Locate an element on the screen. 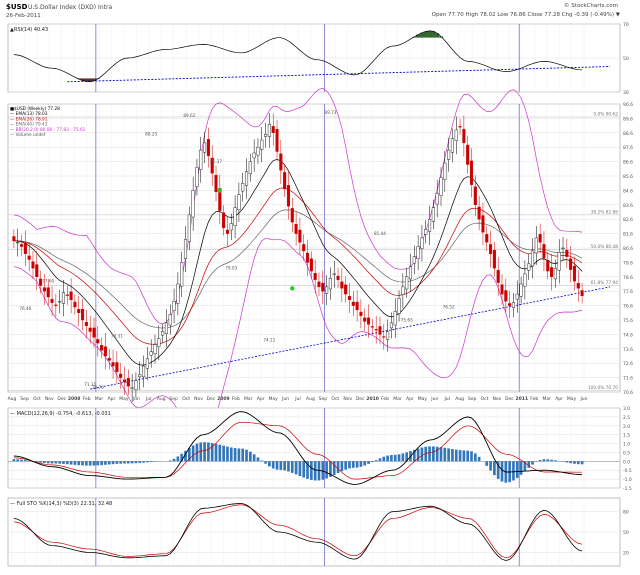 This screenshot has width=640, height=575. x-axis-tick-label: Feb is located at coordinates (385, 399).